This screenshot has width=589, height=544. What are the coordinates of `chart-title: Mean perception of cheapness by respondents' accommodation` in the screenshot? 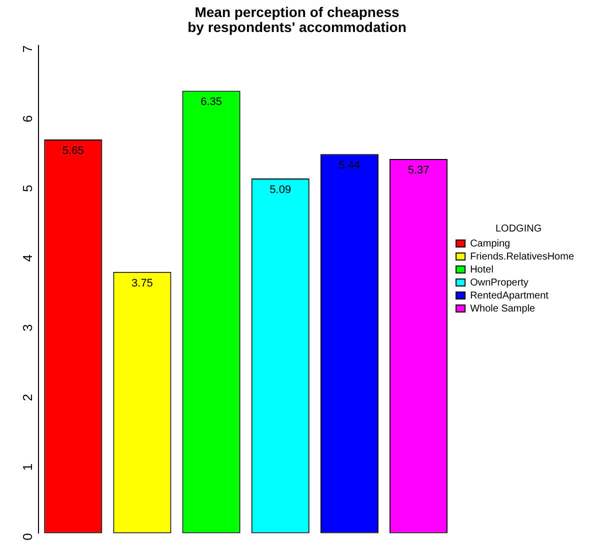 It's located at (297, 19).